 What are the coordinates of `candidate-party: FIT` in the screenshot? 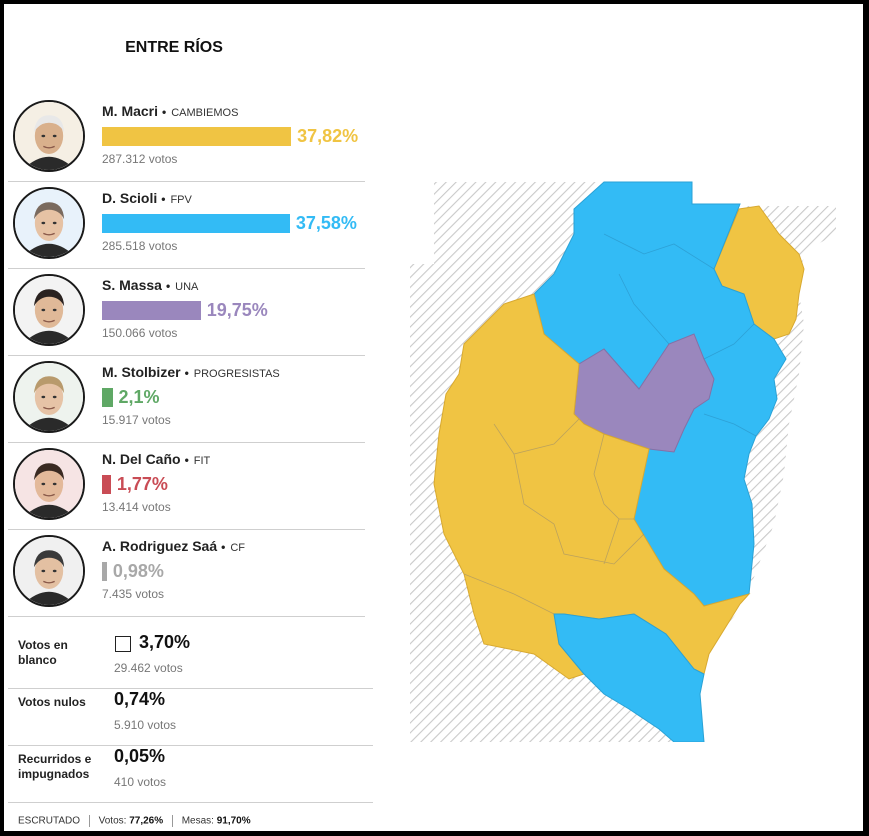 It's located at (202, 461).